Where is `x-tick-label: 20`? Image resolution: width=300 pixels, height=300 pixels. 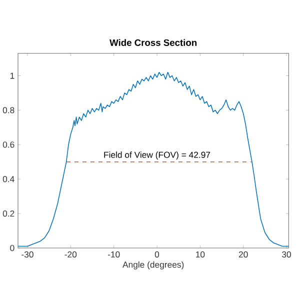
x-tick-label: 20 is located at coordinates (243, 254).